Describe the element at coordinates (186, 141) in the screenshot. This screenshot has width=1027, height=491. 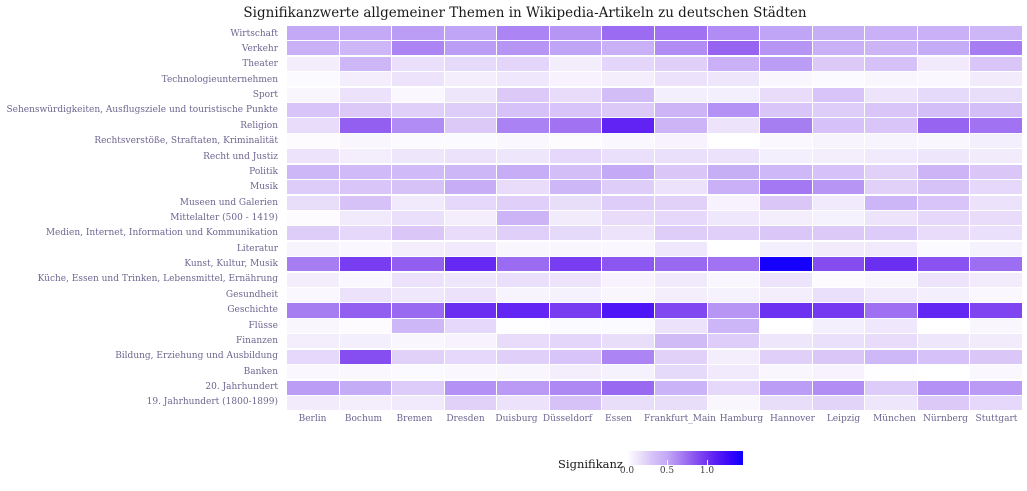
I see `y-axis-label: Rechtsverstöße, Straftaten, Kriminalität` at that location.